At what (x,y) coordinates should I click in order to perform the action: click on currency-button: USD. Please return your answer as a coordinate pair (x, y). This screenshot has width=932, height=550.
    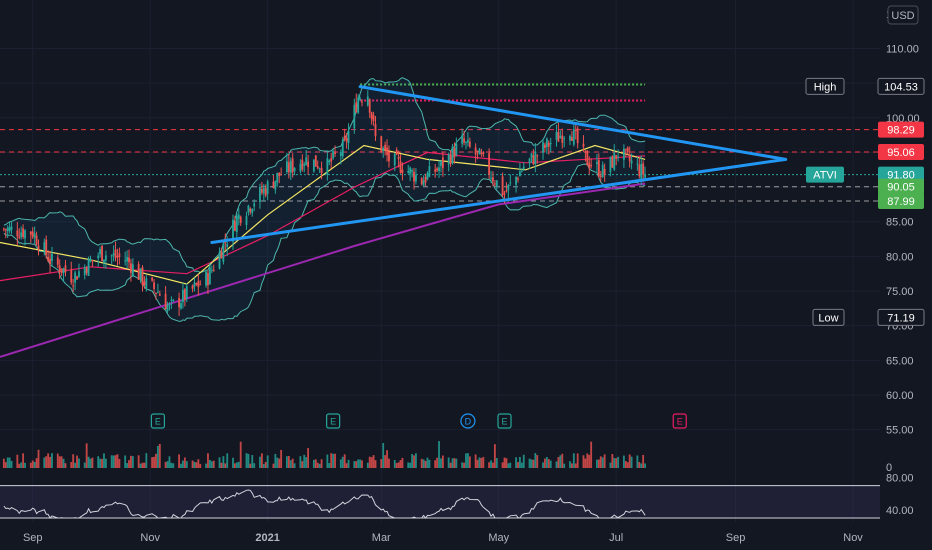
    Looking at the image, I should click on (903, 15).